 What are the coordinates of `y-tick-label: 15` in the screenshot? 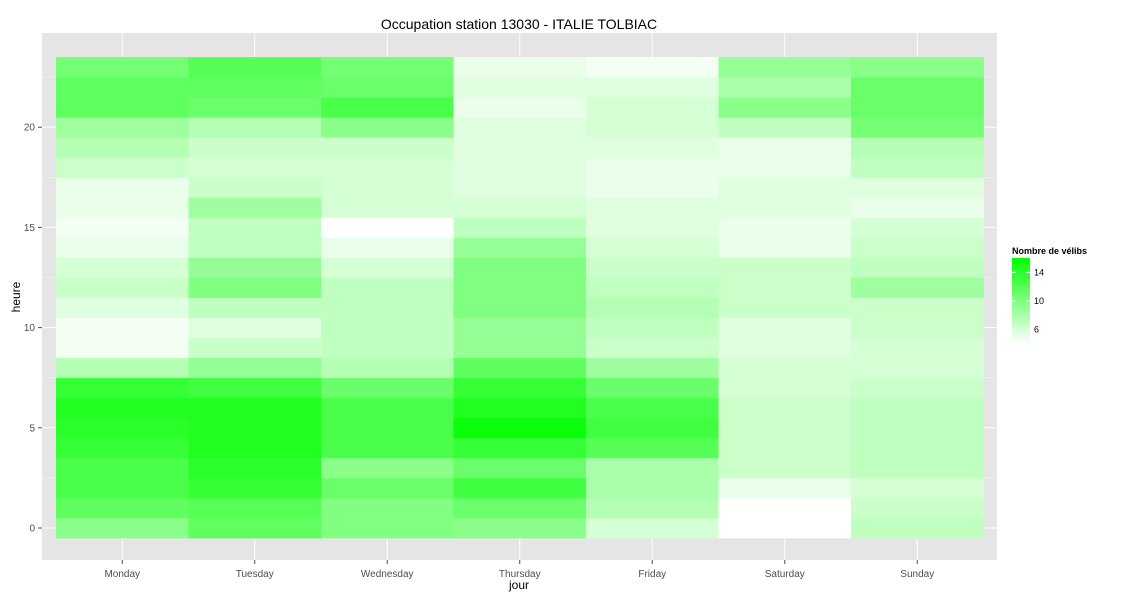 It's located at (30, 228).